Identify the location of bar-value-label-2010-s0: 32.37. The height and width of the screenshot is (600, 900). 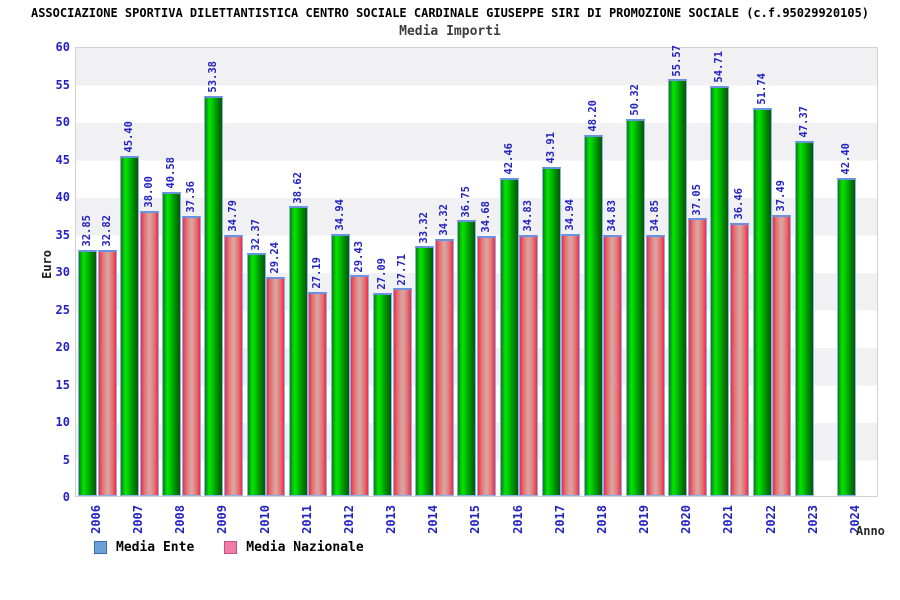
(255, 234).